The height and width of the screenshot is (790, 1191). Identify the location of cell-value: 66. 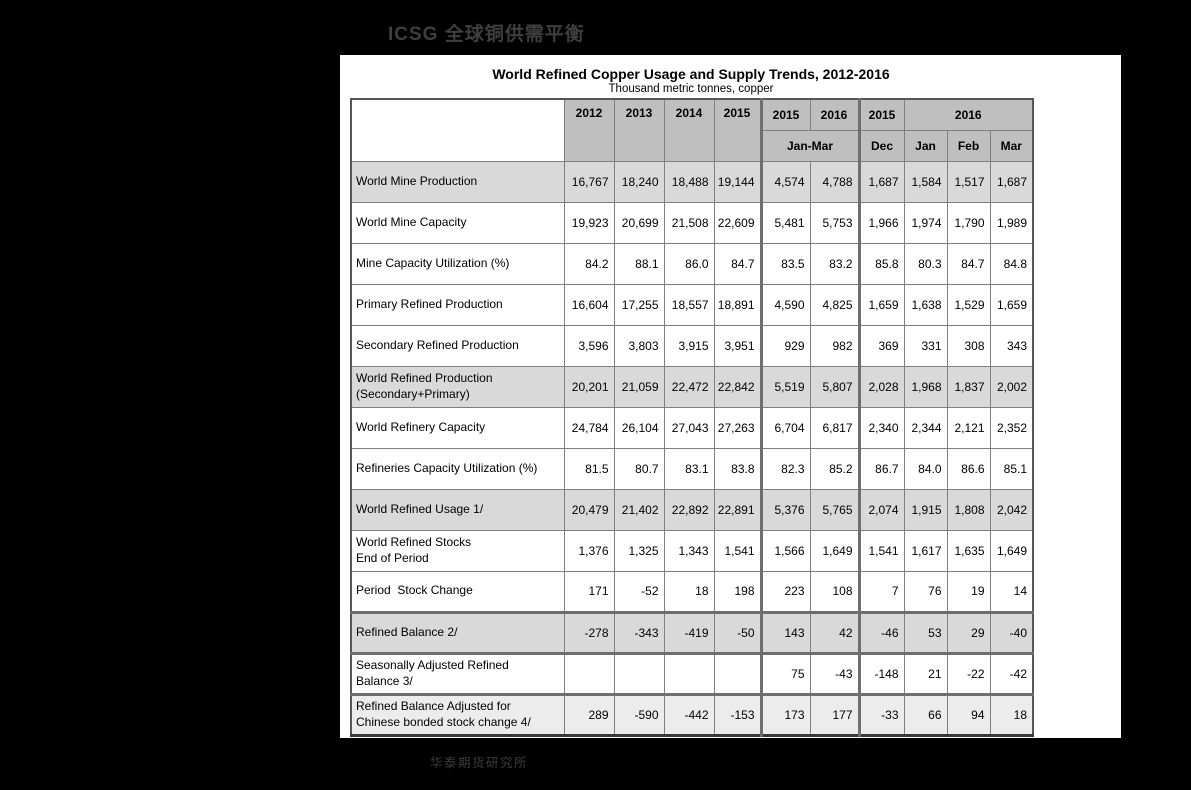
(925, 714).